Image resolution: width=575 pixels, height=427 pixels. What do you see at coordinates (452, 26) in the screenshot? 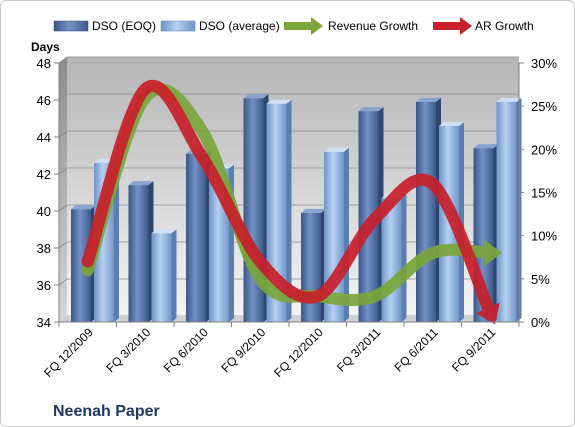
I see `legend-arrow-ar-growth` at bounding box center [452, 26].